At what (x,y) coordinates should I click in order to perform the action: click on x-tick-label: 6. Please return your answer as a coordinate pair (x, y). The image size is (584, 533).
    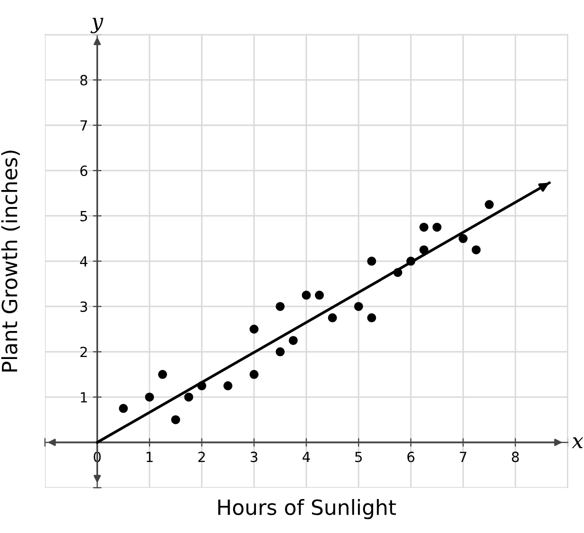
    Looking at the image, I should click on (410, 457).